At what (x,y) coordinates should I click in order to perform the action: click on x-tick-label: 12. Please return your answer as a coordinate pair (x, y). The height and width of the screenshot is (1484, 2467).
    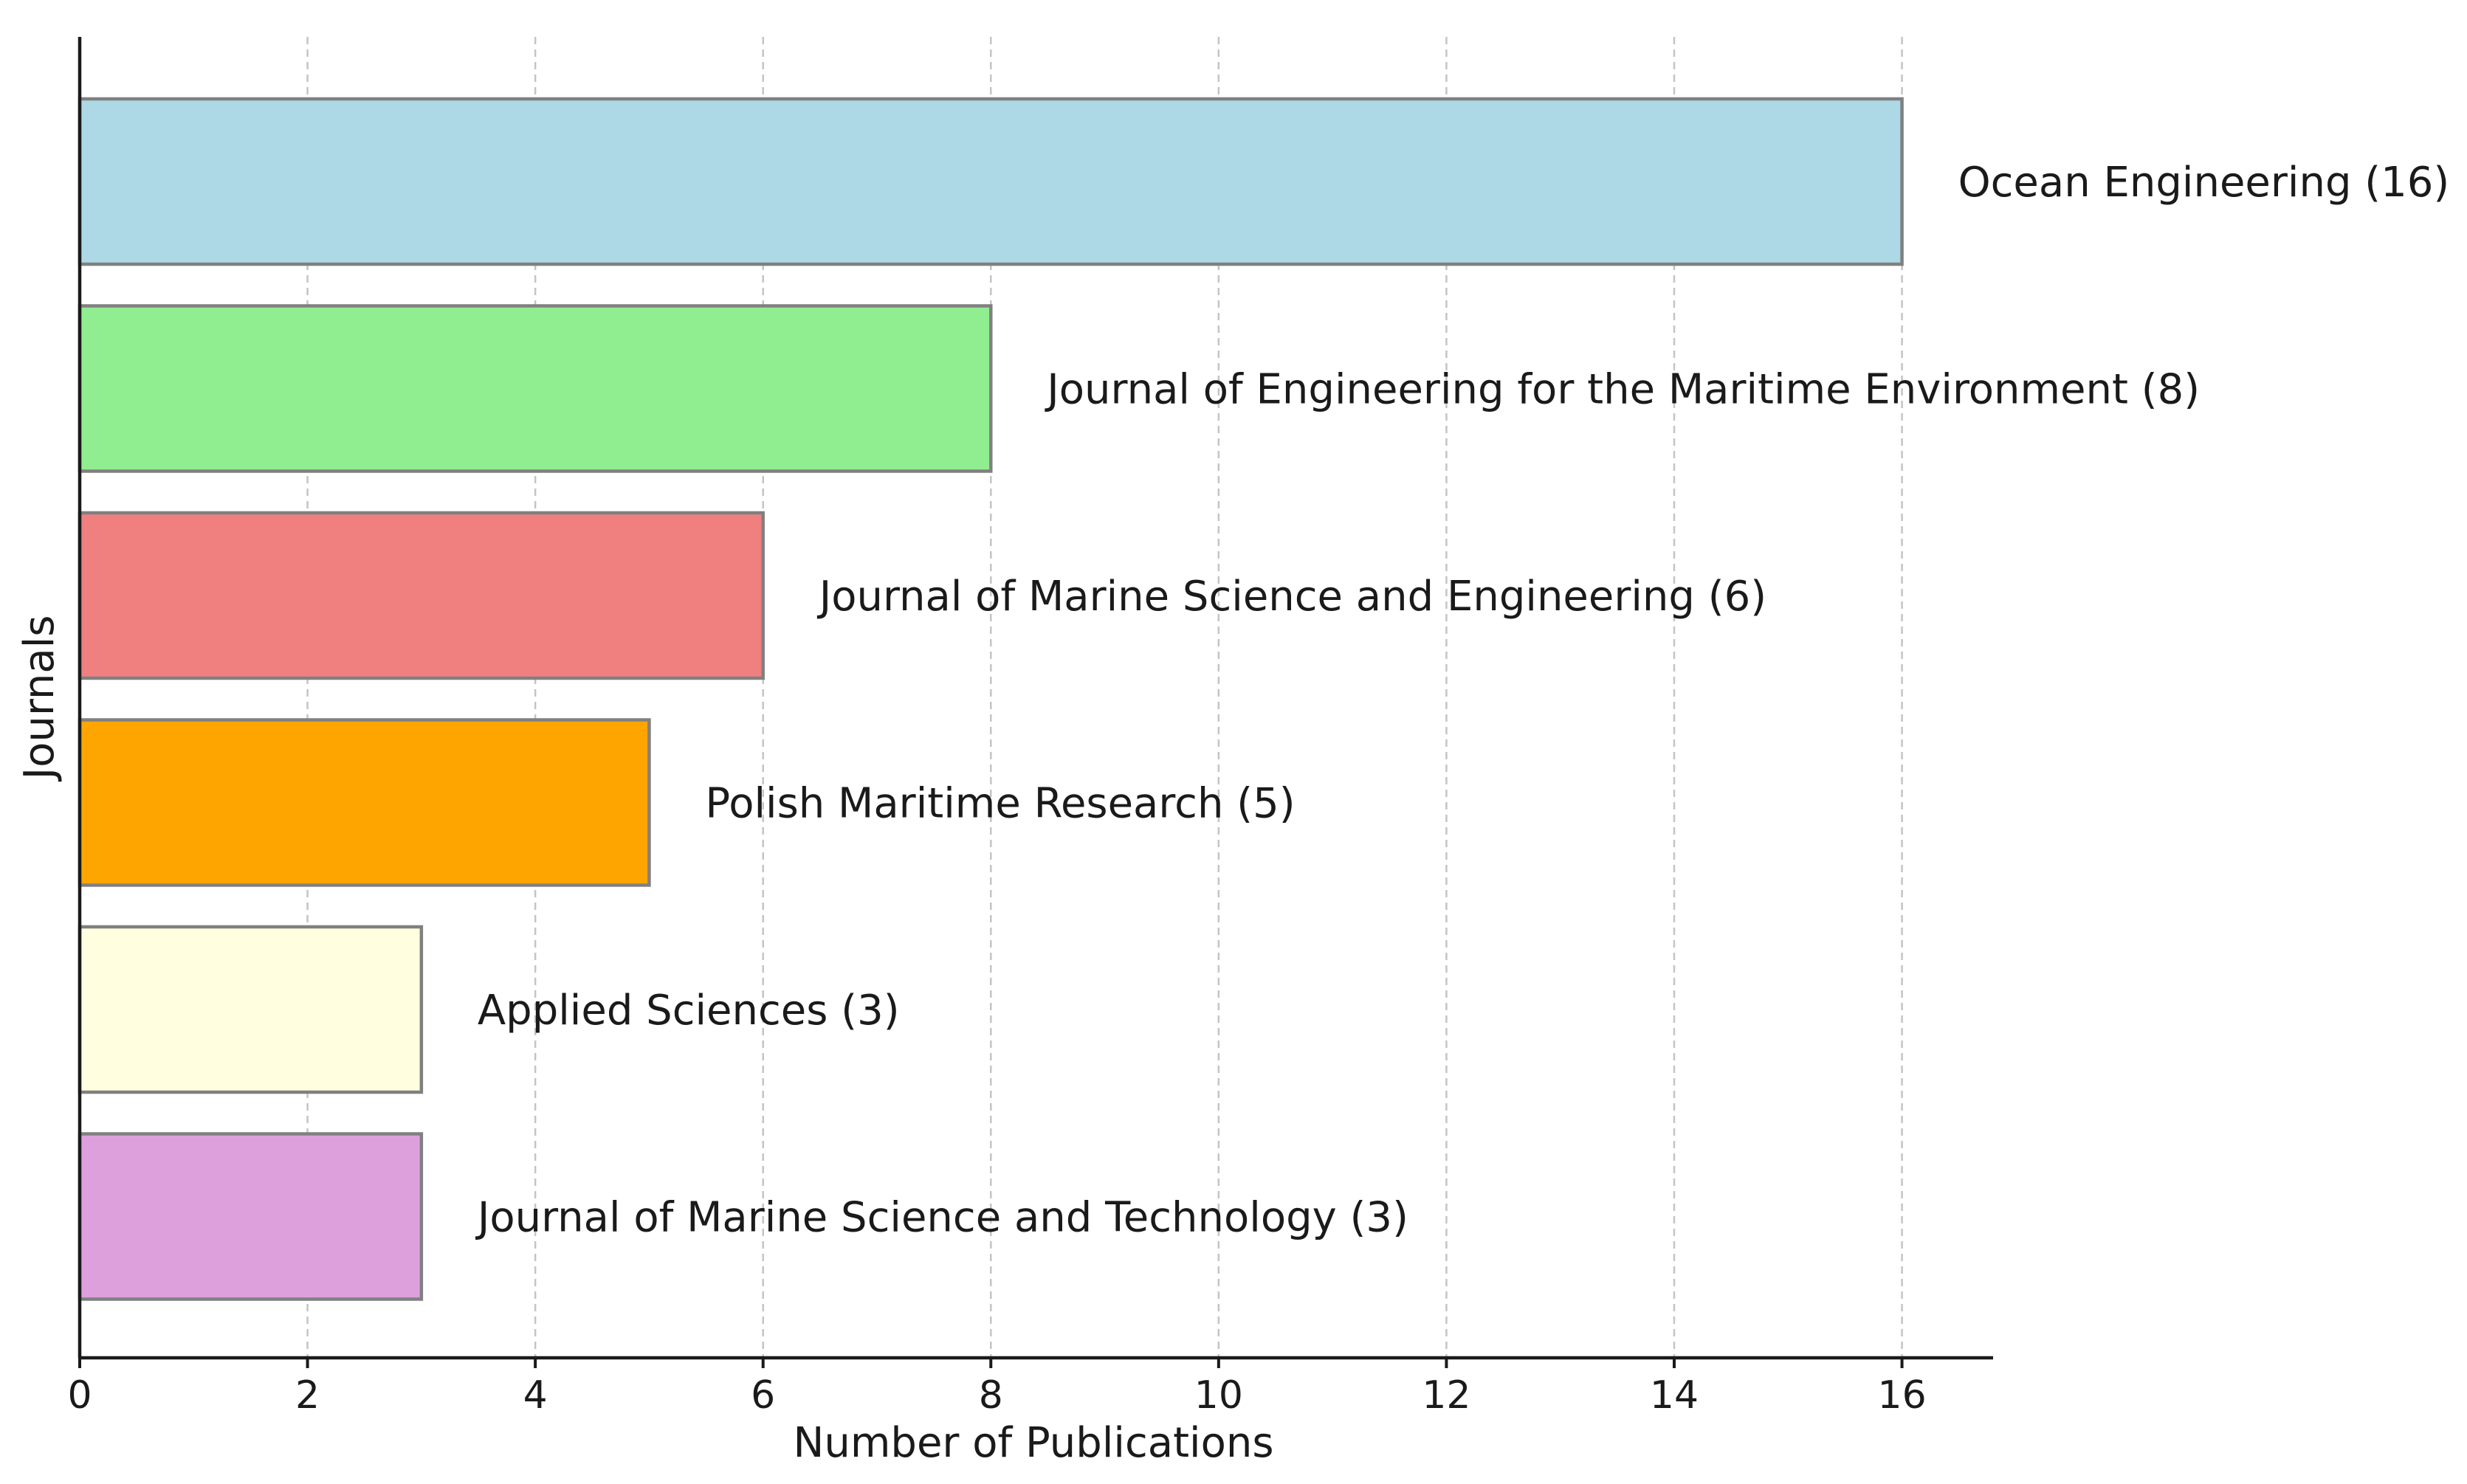
    Looking at the image, I should click on (1446, 1395).